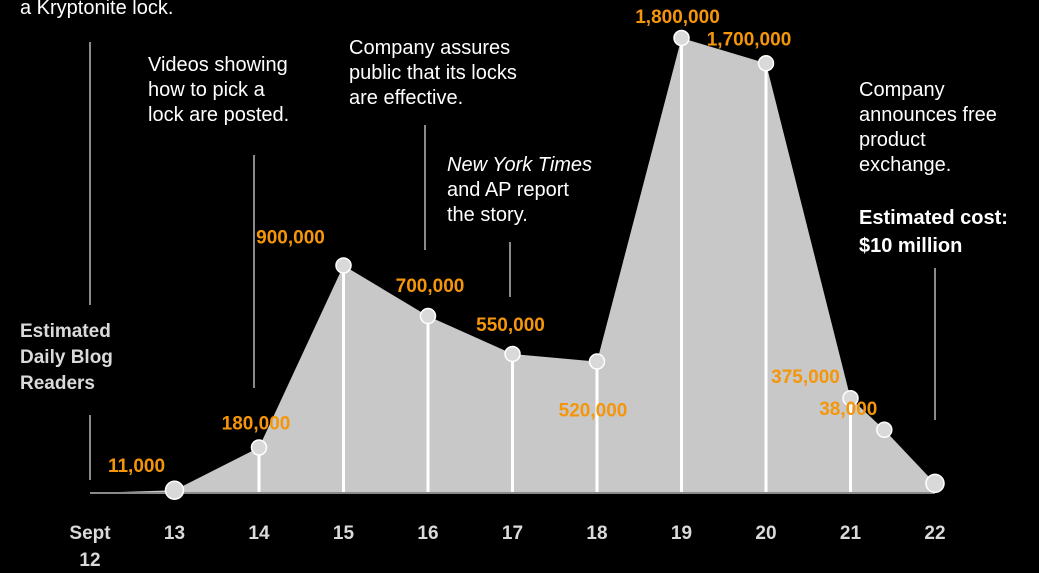 This screenshot has height=573, width=1039. I want to click on x-tick-label: 20, so click(765, 533).